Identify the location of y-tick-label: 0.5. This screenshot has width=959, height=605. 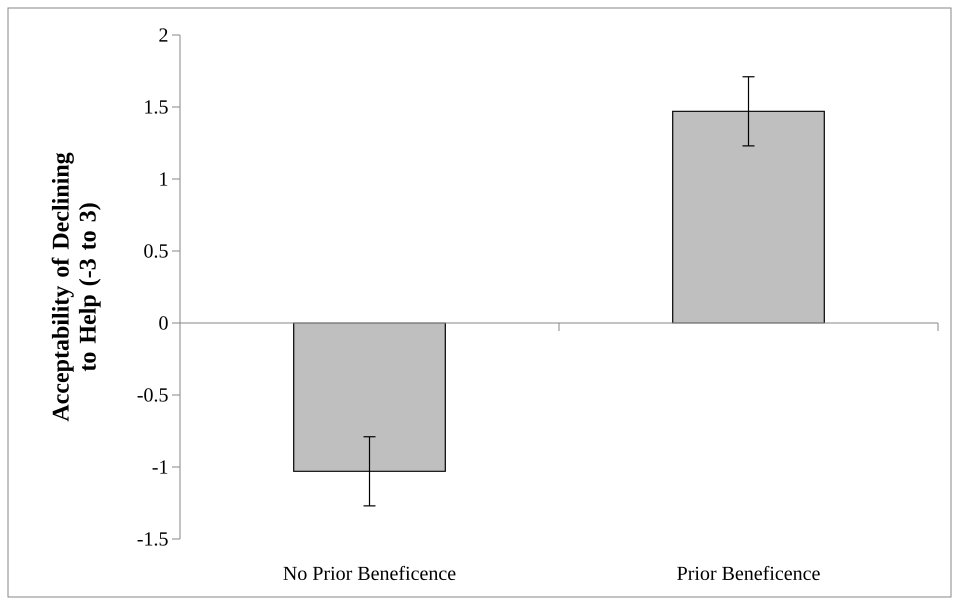
(156, 251).